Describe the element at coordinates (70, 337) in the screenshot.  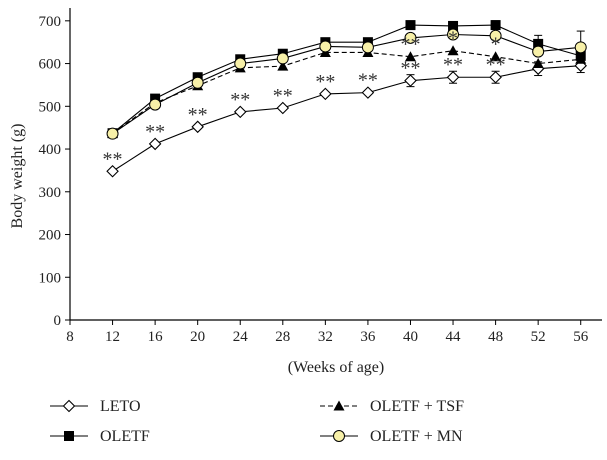
I see `x-tick-label: 8` at that location.